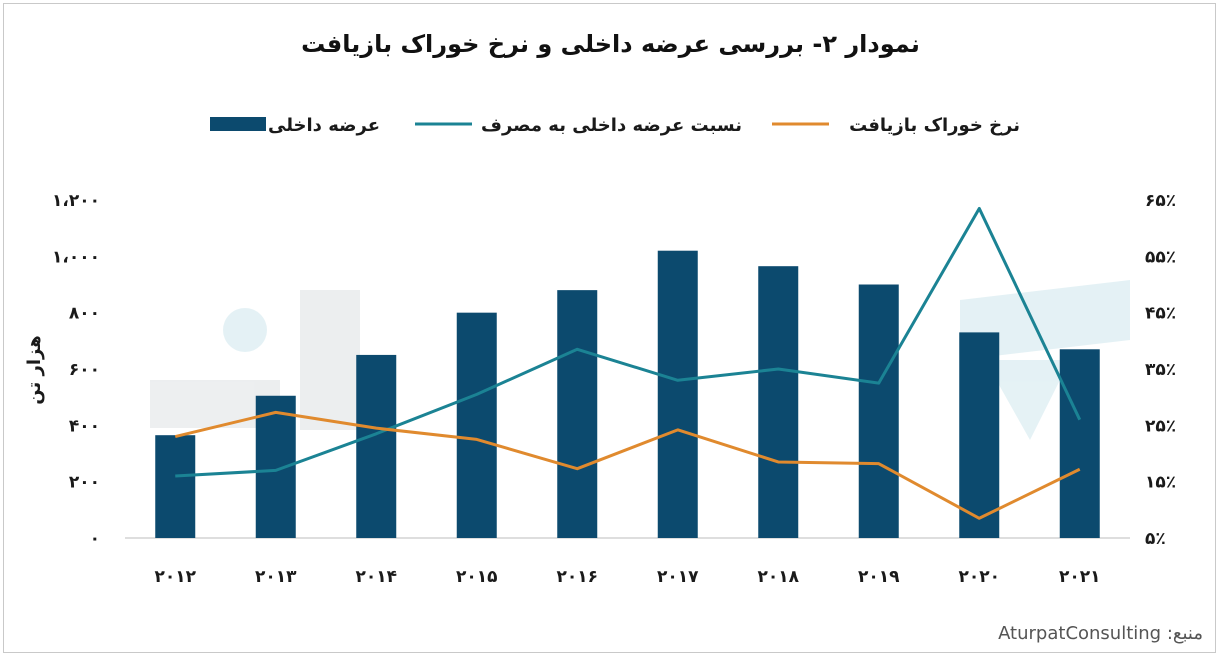  What do you see at coordinates (1079, 443) in the screenshot?
I see `bar-2021` at bounding box center [1079, 443].